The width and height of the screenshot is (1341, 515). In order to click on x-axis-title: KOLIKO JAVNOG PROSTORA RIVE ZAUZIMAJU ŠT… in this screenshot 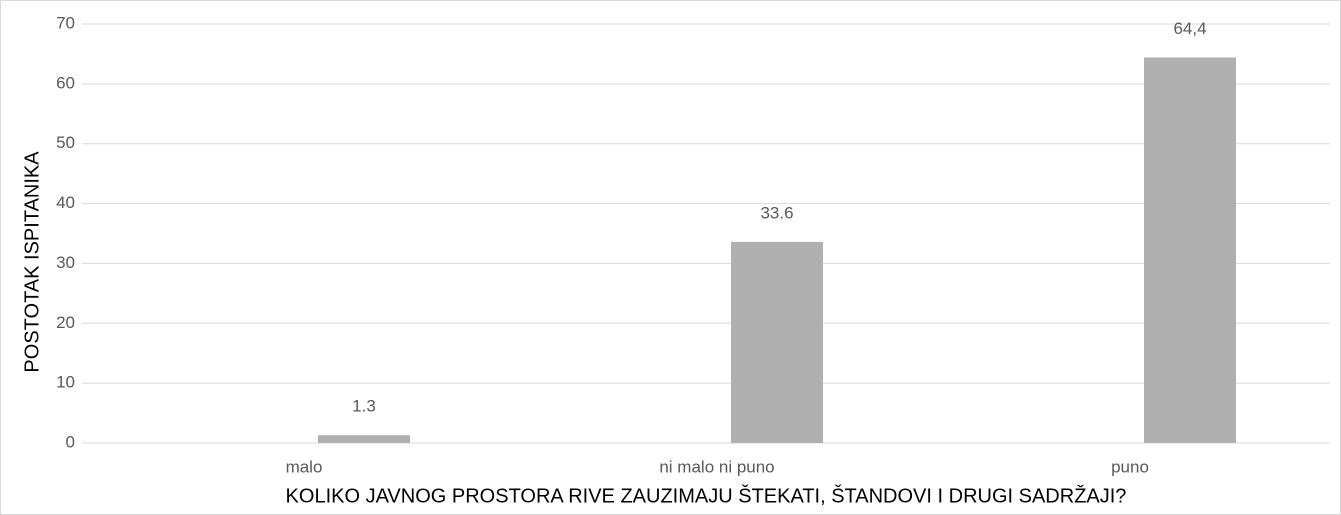, I will do `click(706, 495)`.